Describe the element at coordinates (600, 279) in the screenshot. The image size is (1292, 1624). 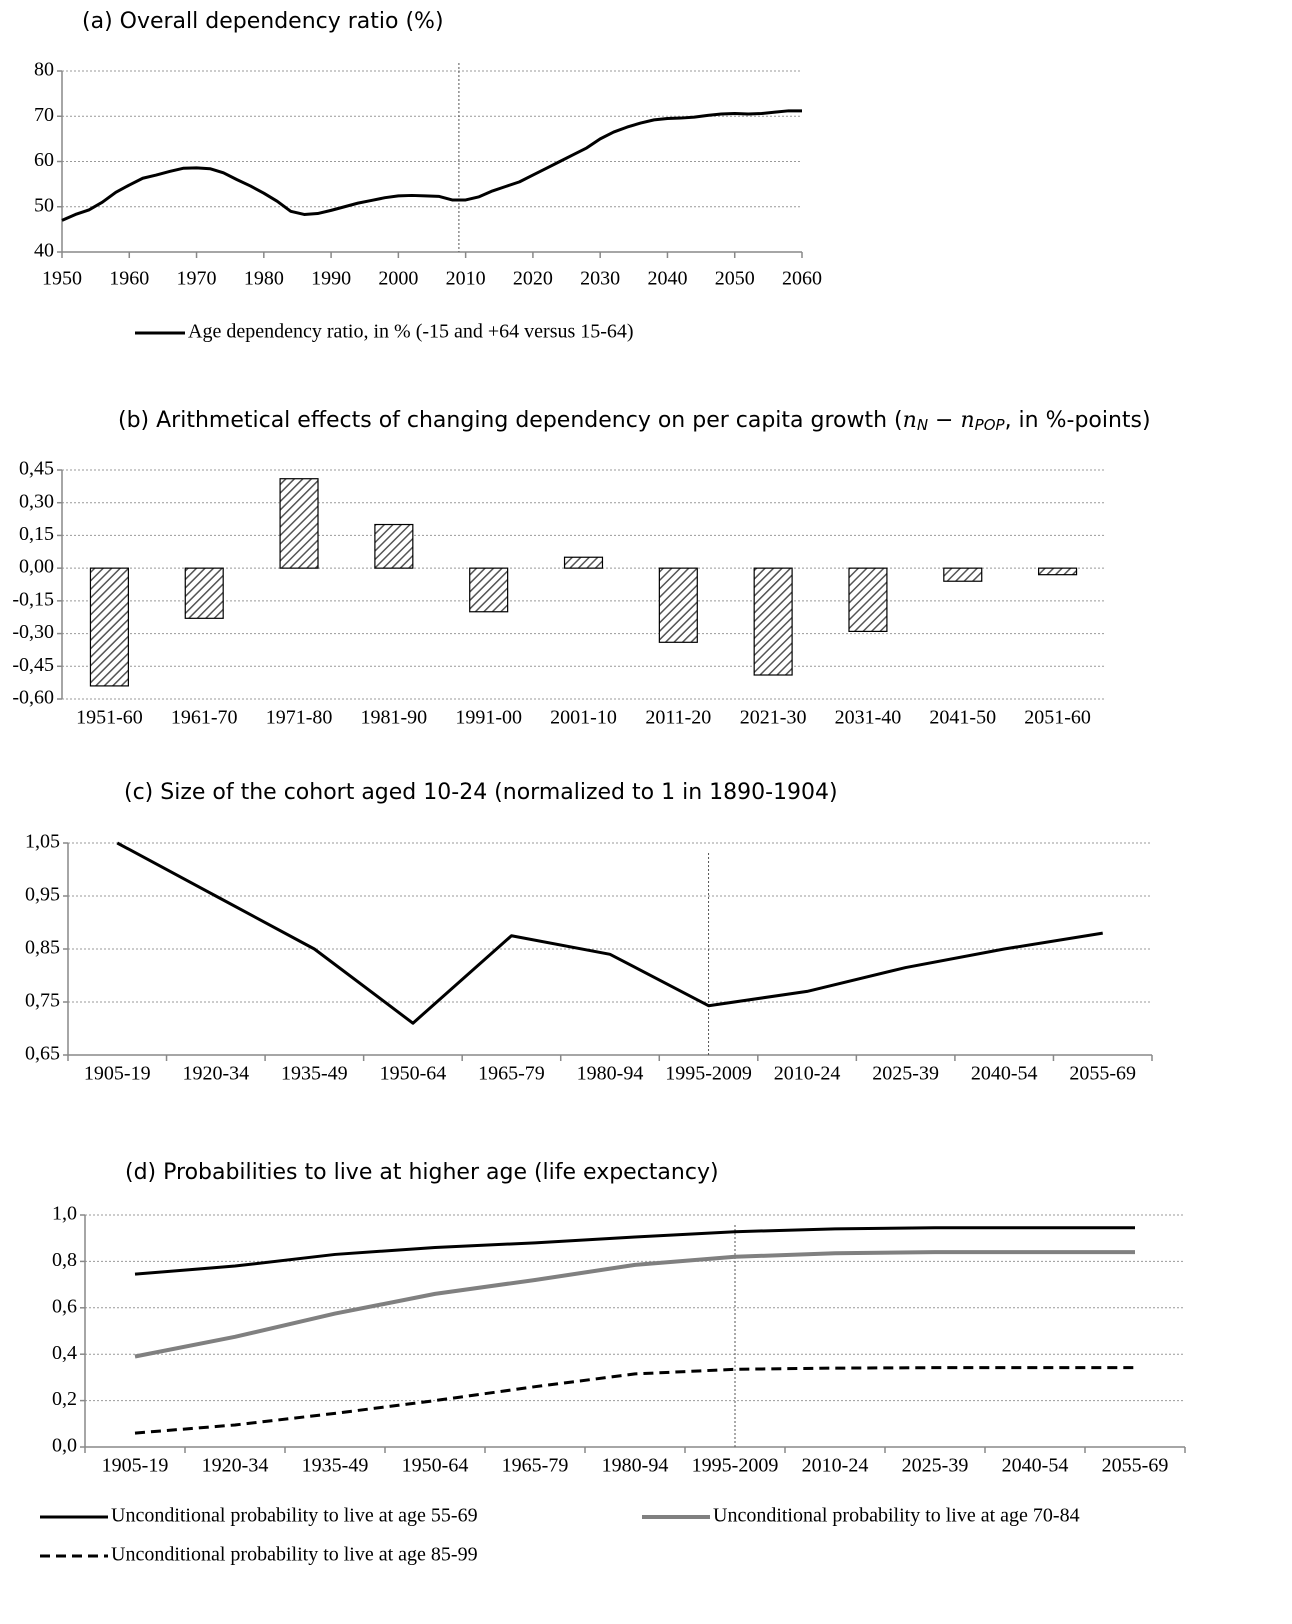
I see `x-tick-label: 2030` at that location.